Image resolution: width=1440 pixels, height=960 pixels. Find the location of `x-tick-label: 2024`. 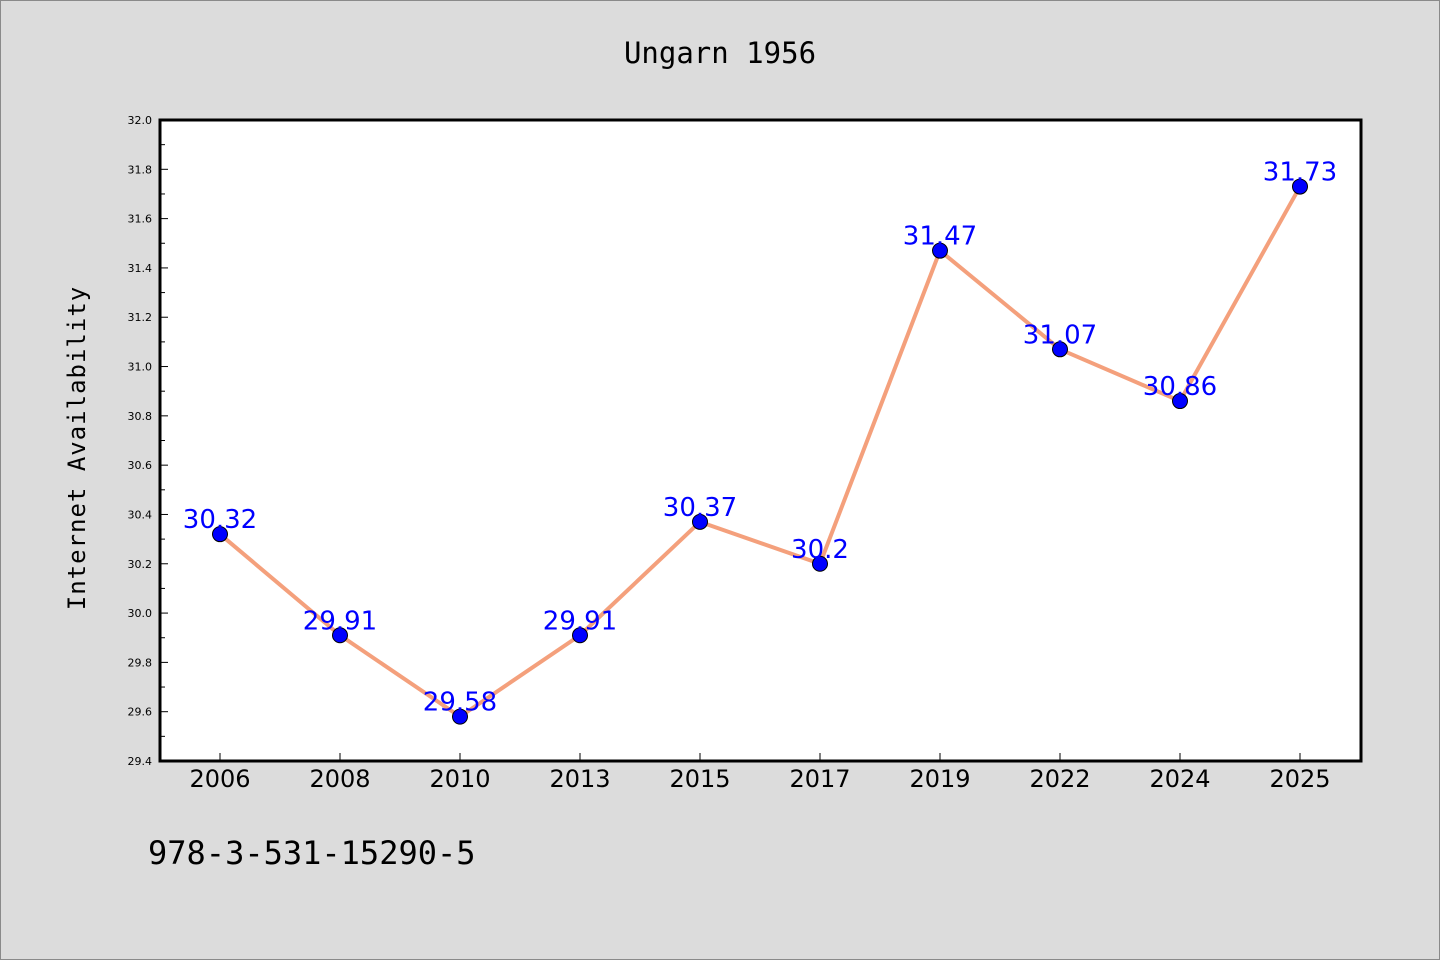

x-tick-label: 2024 is located at coordinates (1179, 779).